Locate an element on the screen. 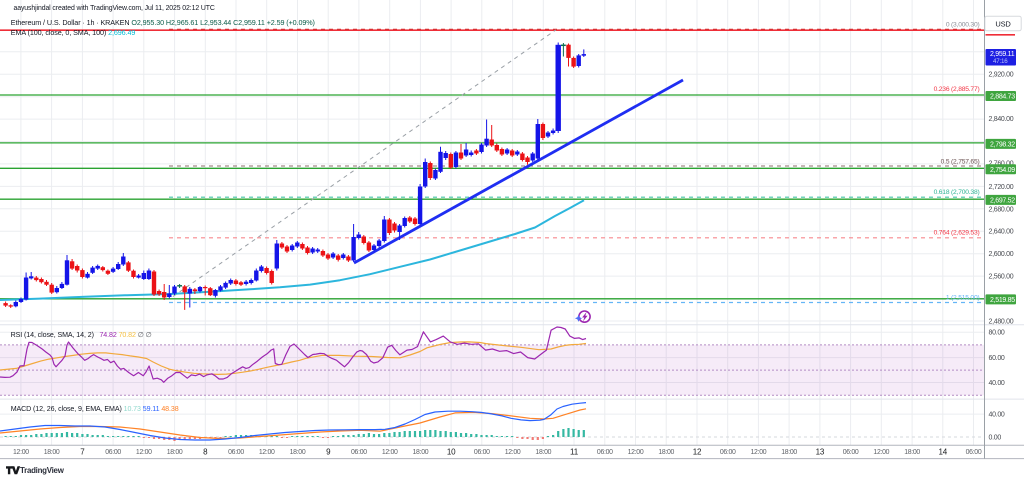  svg-text: 1 (2,515.00) is located at coordinates (963, 297).